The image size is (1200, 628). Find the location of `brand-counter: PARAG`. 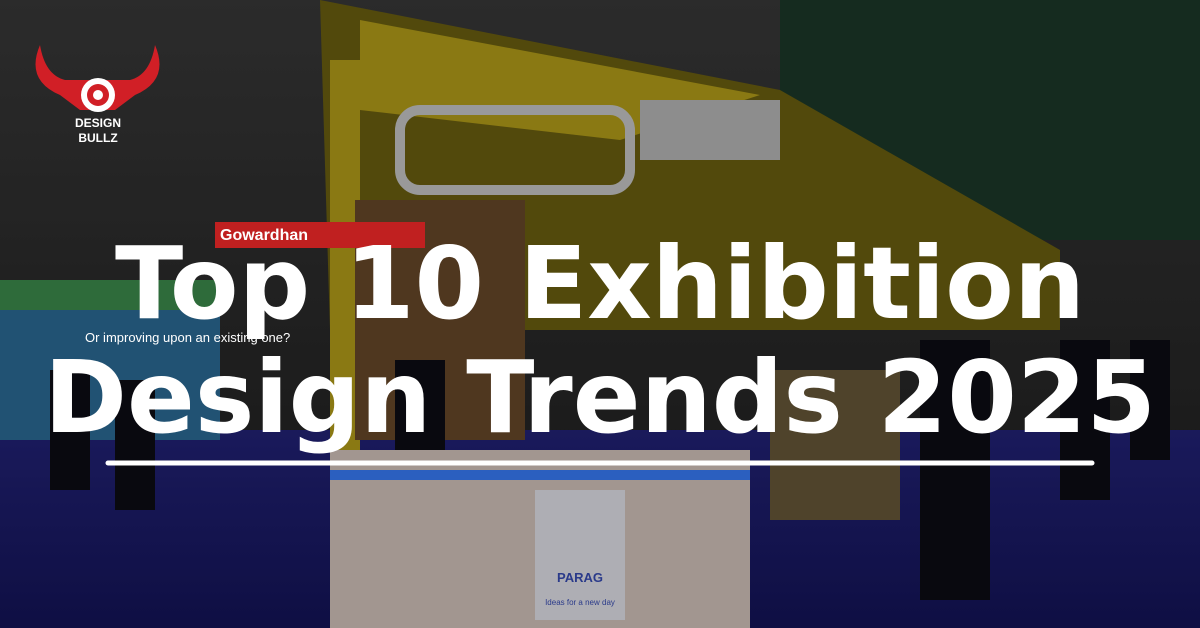

brand-counter: PARAG is located at coordinates (580, 577).